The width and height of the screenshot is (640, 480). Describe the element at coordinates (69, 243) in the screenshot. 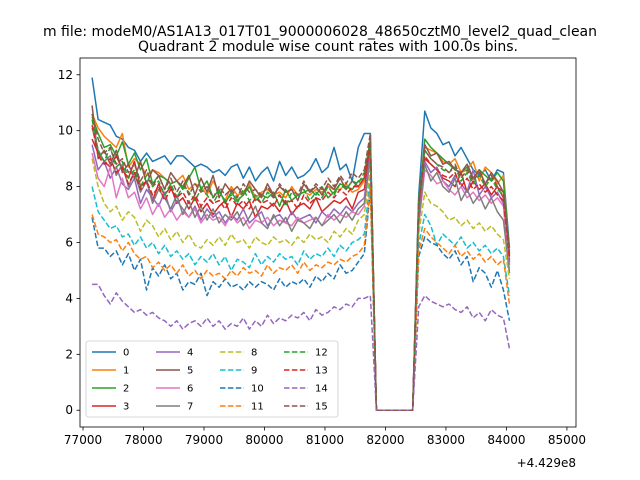

I see `y-tick-label: 6` at that location.